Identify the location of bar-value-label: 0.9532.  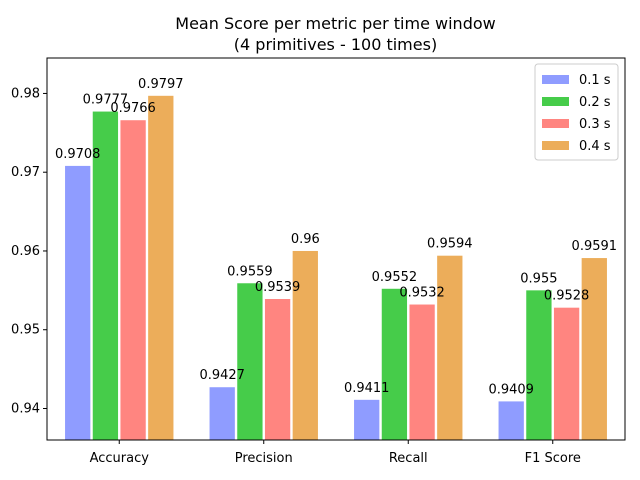
(422, 293).